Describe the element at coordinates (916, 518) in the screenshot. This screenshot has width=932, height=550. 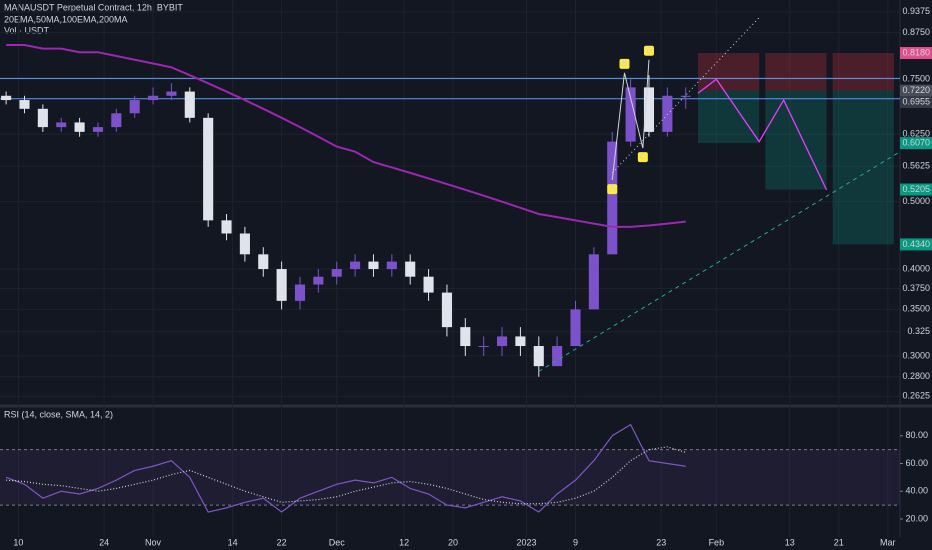
I see `y-tick-label: 20.00` at that location.